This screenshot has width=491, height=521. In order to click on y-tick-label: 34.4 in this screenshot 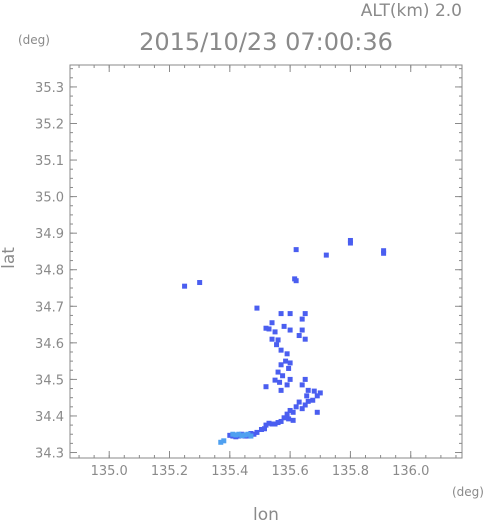, I will do `click(49, 417)`.